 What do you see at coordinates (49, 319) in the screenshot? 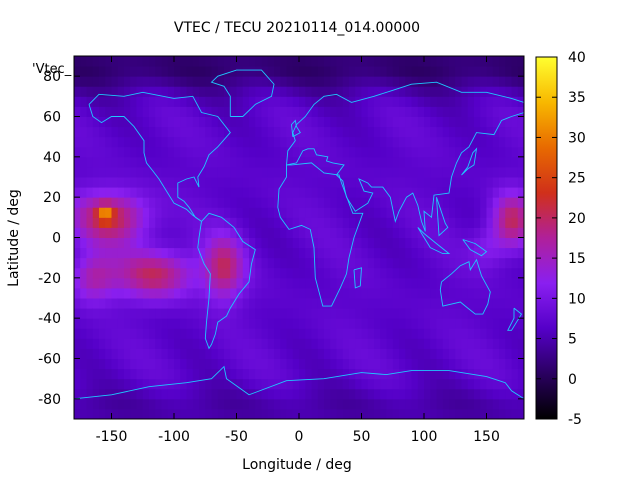
I see `y-tick-label: -40` at bounding box center [49, 319].